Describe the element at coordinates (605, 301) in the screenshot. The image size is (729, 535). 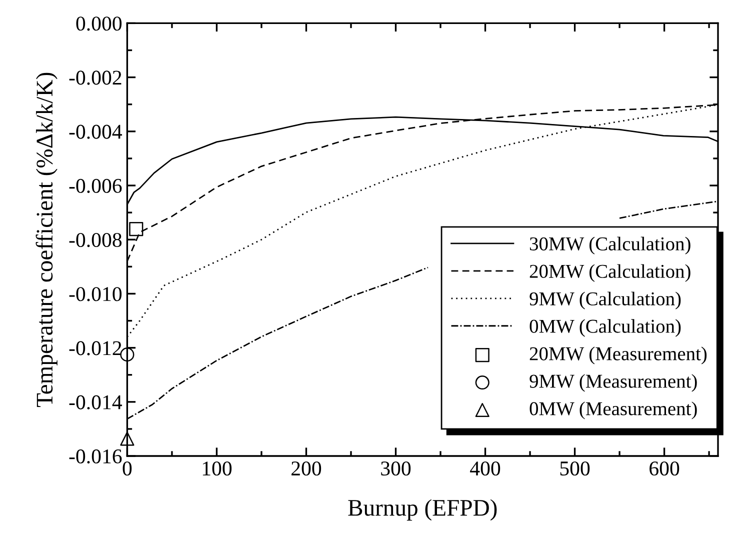
I see `legend-label: 9MW (Calculation)` at that location.